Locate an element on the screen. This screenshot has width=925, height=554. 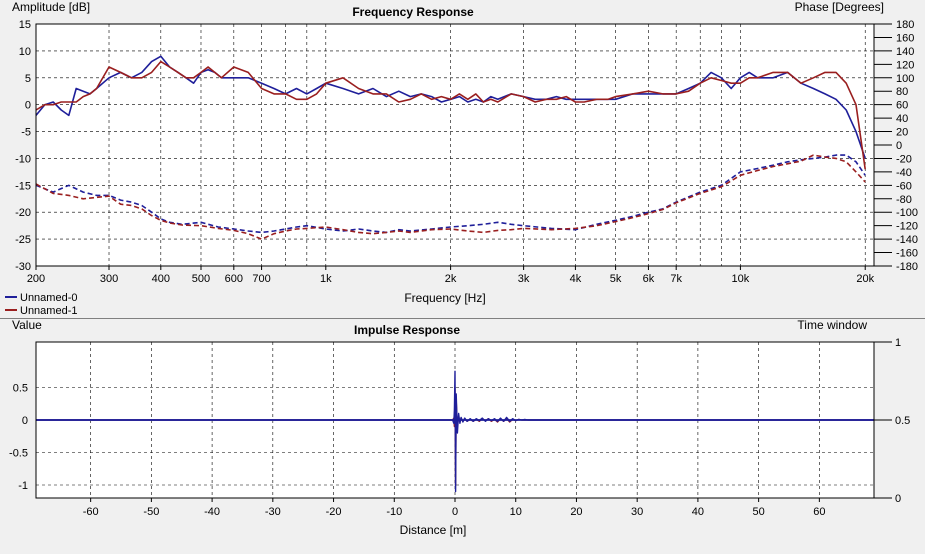
phase-tick-label: 120 is located at coordinates (905, 65).